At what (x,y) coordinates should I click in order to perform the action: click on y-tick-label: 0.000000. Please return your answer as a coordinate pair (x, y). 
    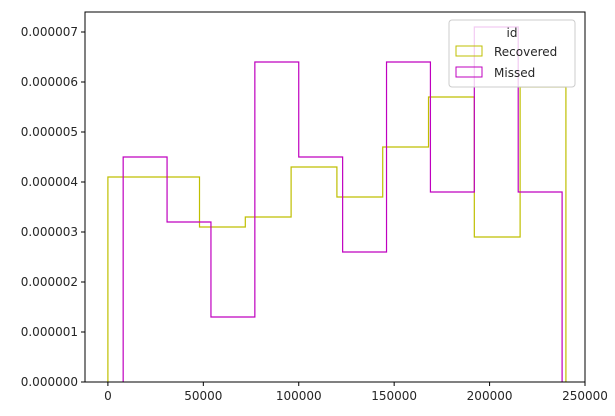
    Looking at the image, I should click on (49, 382).